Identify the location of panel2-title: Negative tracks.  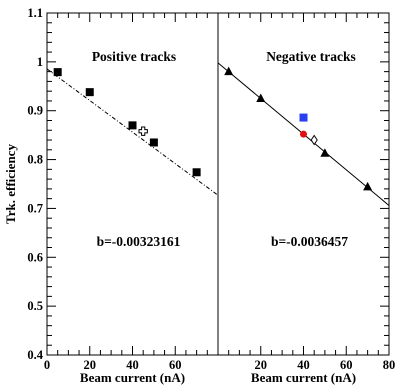
(311, 56).